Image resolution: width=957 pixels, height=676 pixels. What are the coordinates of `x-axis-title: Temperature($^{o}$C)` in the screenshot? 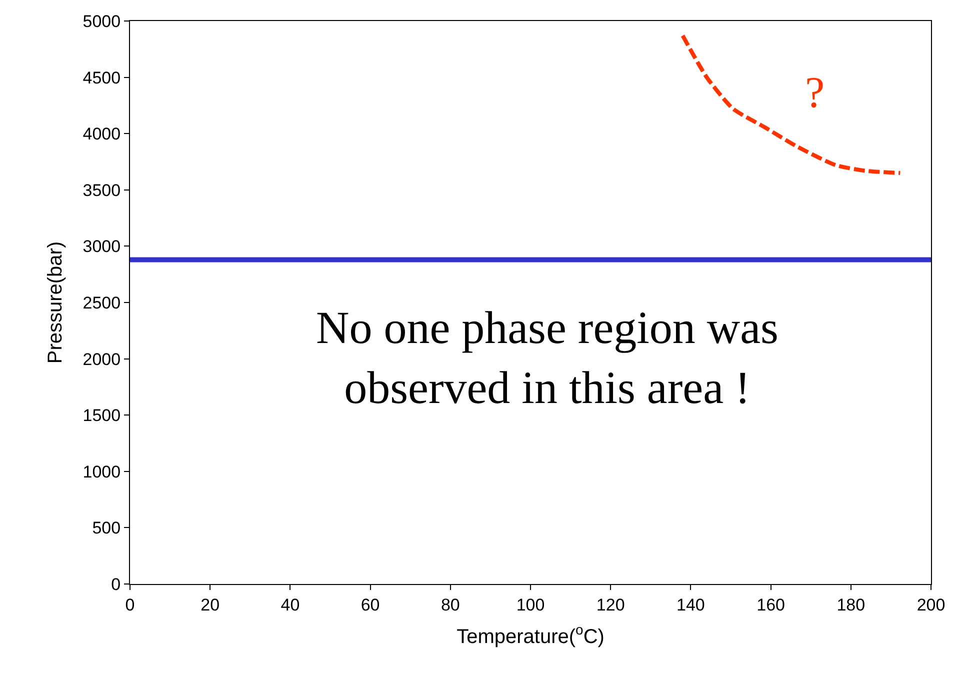 It's located at (530, 635).